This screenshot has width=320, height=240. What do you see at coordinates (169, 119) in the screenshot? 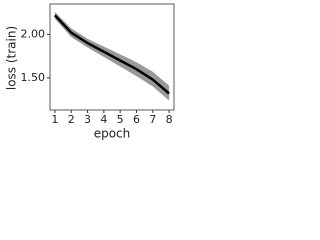
I see `x-tick-label: 8` at bounding box center [169, 119].